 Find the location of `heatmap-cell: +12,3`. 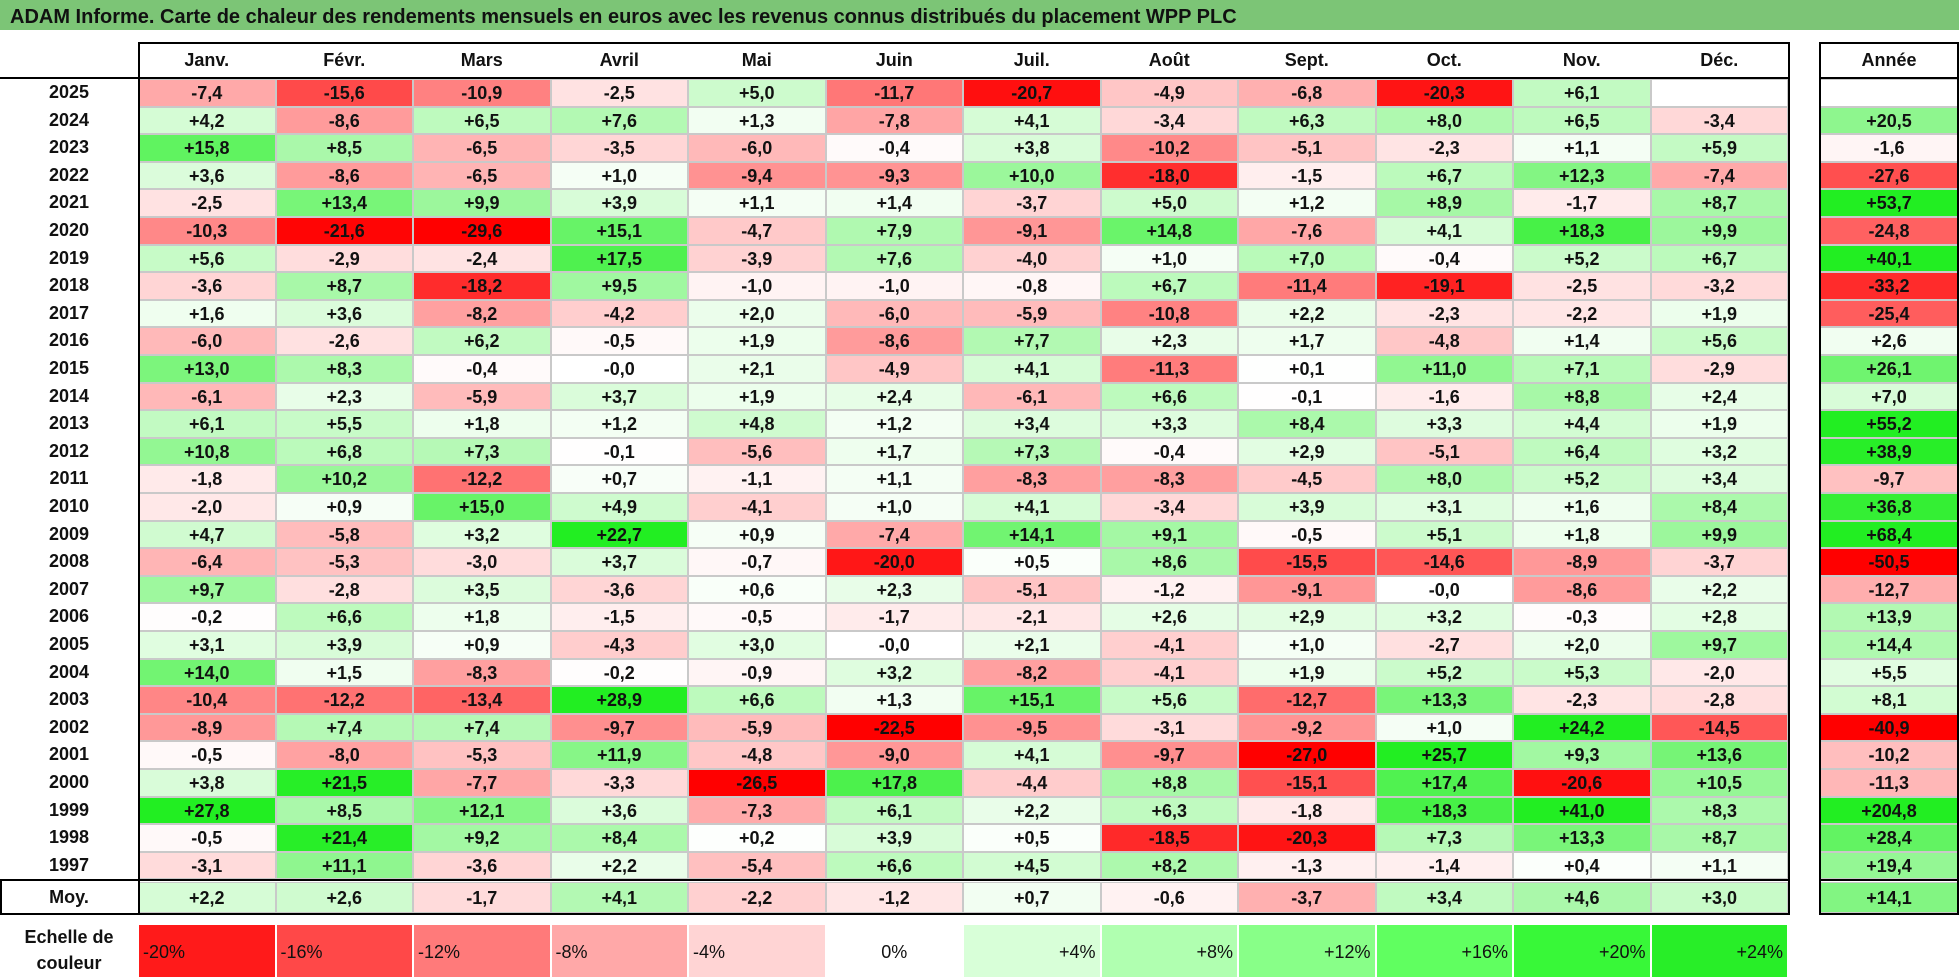

heatmap-cell: +12,3 is located at coordinates (1582, 175).